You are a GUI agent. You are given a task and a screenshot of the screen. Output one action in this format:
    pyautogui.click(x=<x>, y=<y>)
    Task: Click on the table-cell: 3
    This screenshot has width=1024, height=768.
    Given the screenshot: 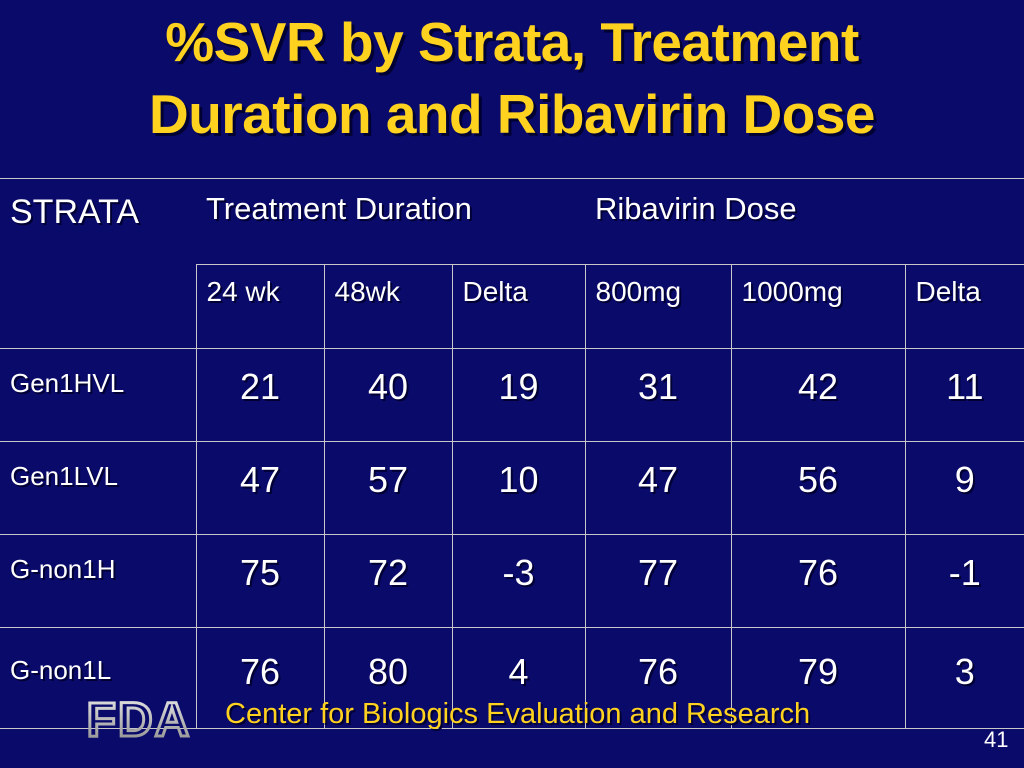 What is the action you would take?
    pyautogui.click(x=964, y=678)
    